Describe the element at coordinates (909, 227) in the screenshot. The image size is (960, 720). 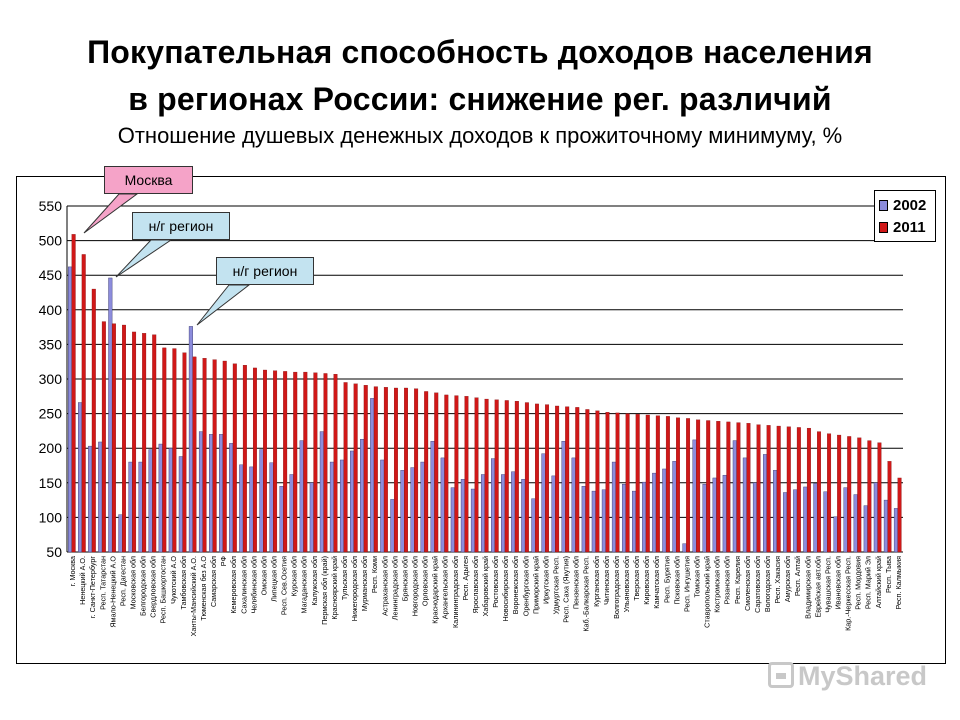
I see `legend-label-2011: 2011` at that location.